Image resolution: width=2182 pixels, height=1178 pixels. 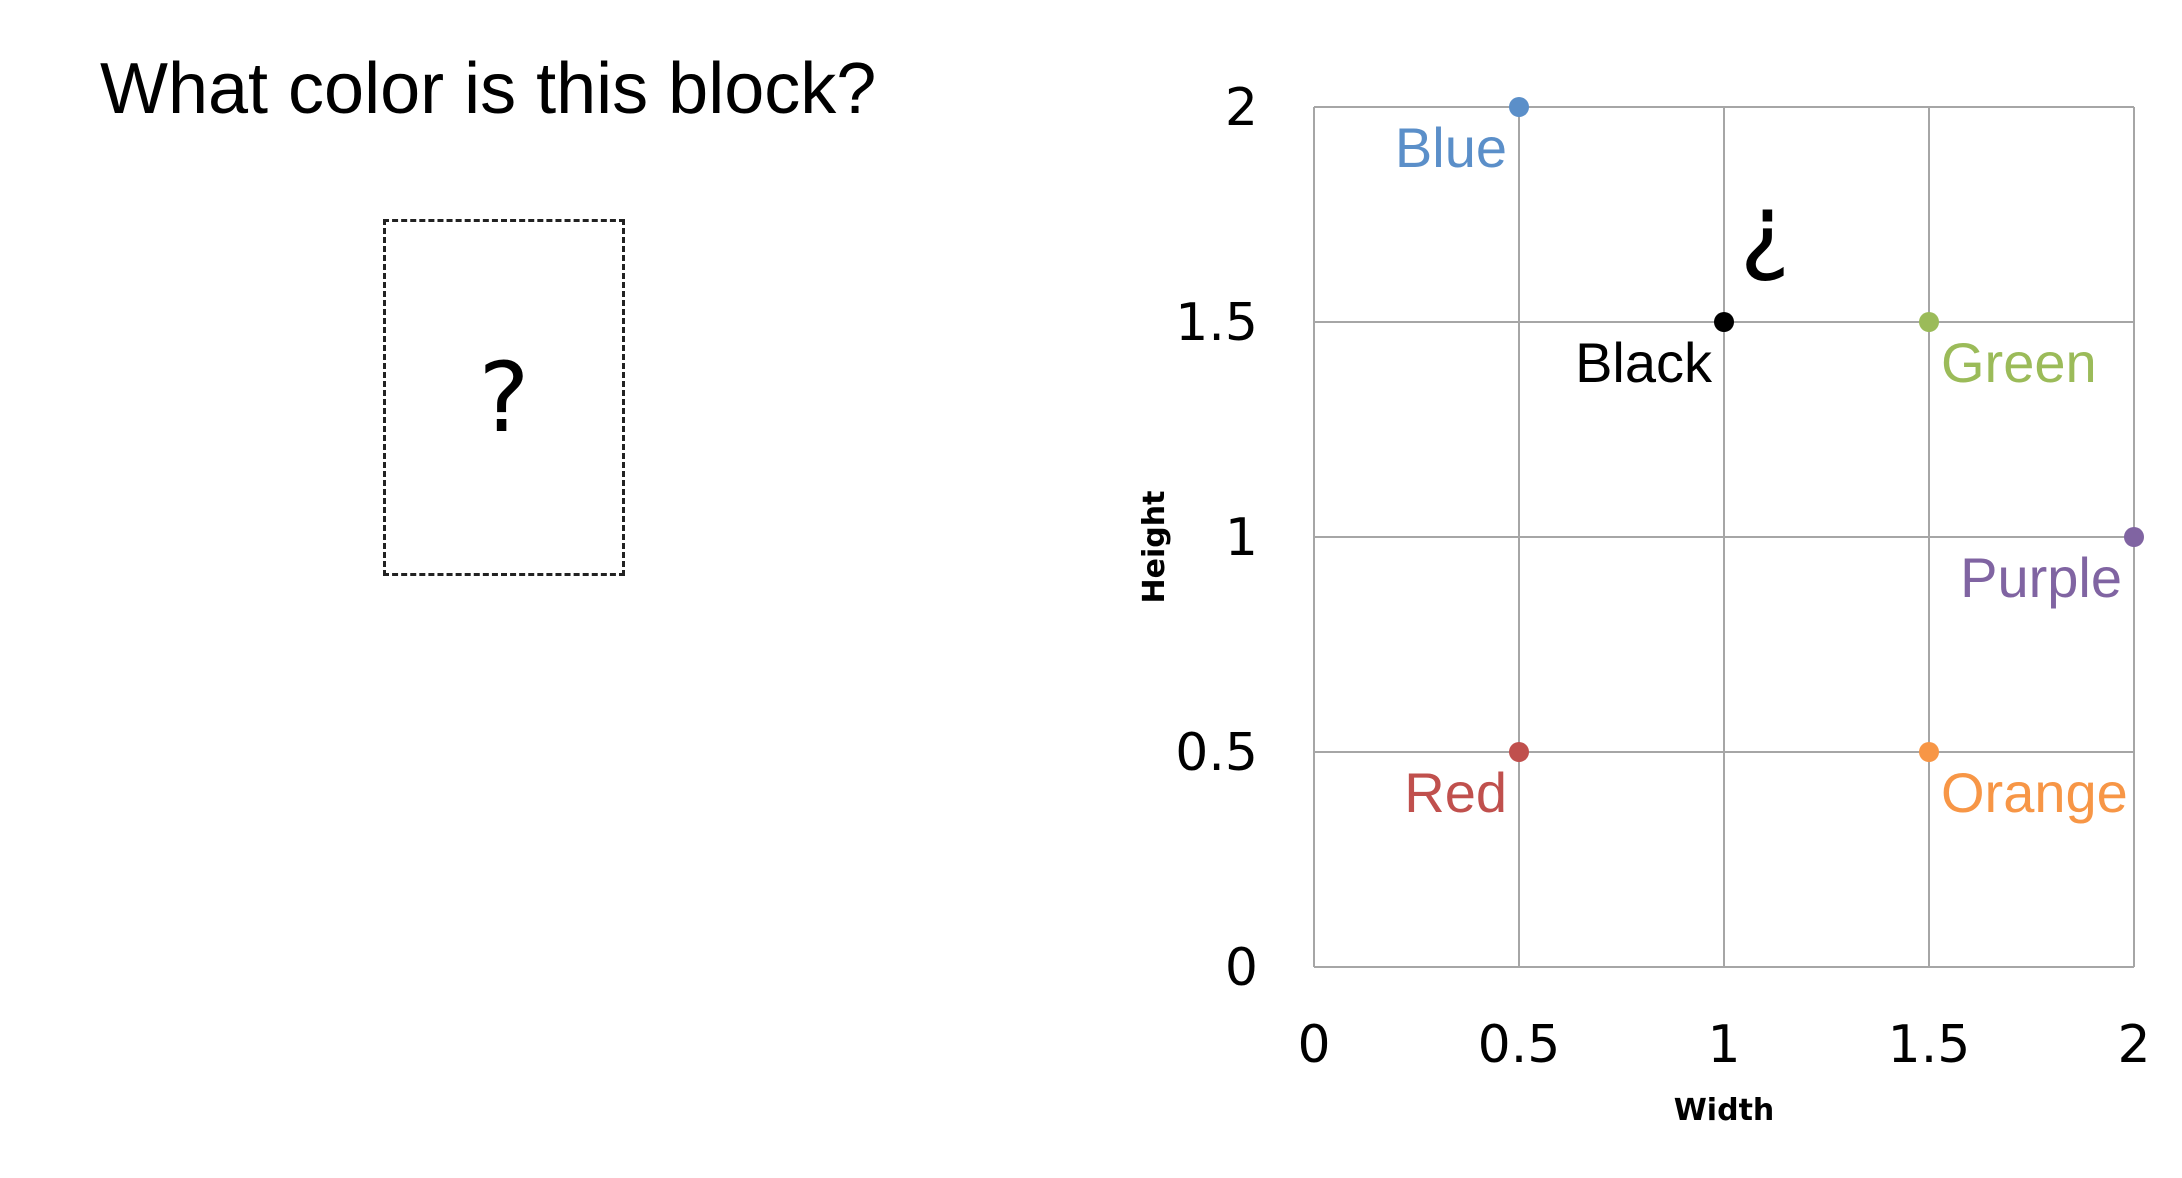 I want to click on point-label-blue: Blue, so click(x=1451, y=147).